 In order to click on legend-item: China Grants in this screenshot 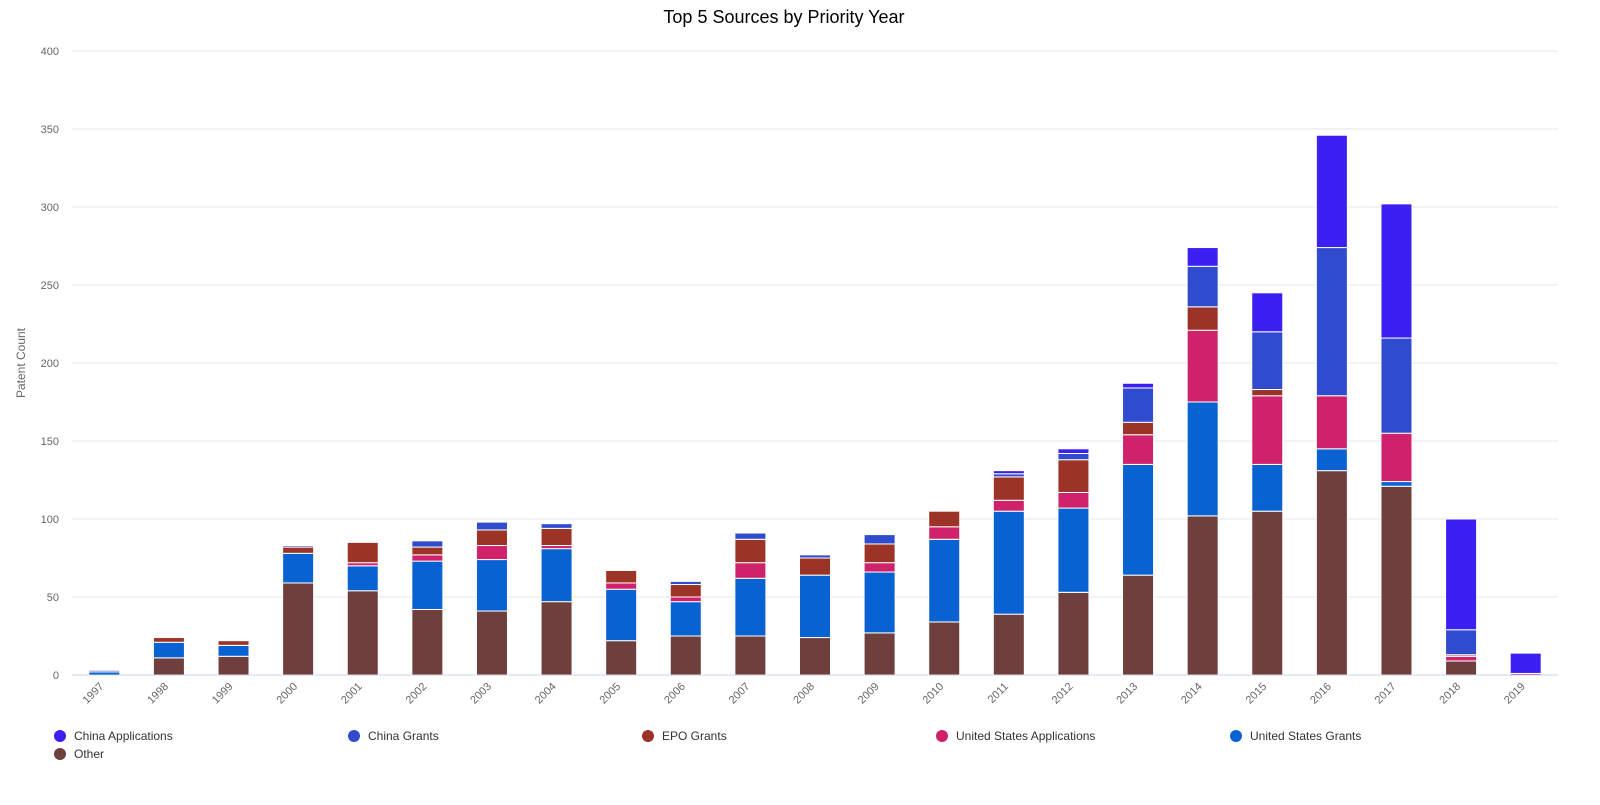, I will do `click(393, 736)`.